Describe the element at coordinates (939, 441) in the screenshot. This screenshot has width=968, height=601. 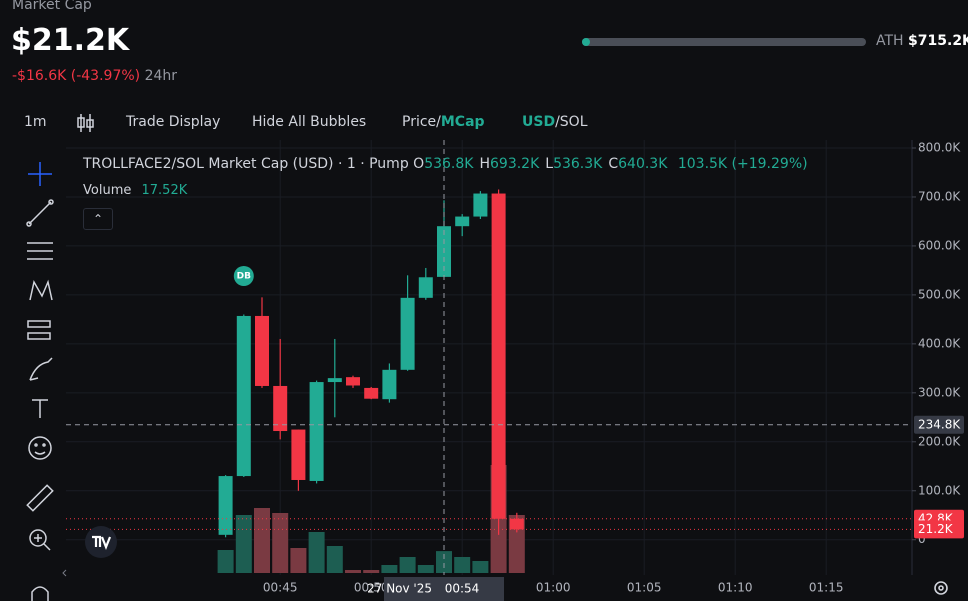
I see `y-tick-label: 200.0K` at that location.